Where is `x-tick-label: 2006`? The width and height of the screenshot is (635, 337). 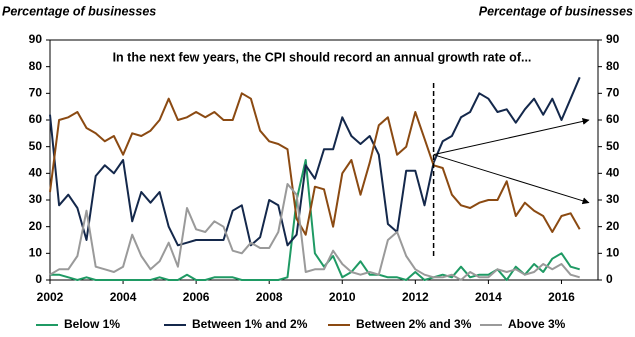 x-tick-label: 2006 is located at coordinates (196, 297).